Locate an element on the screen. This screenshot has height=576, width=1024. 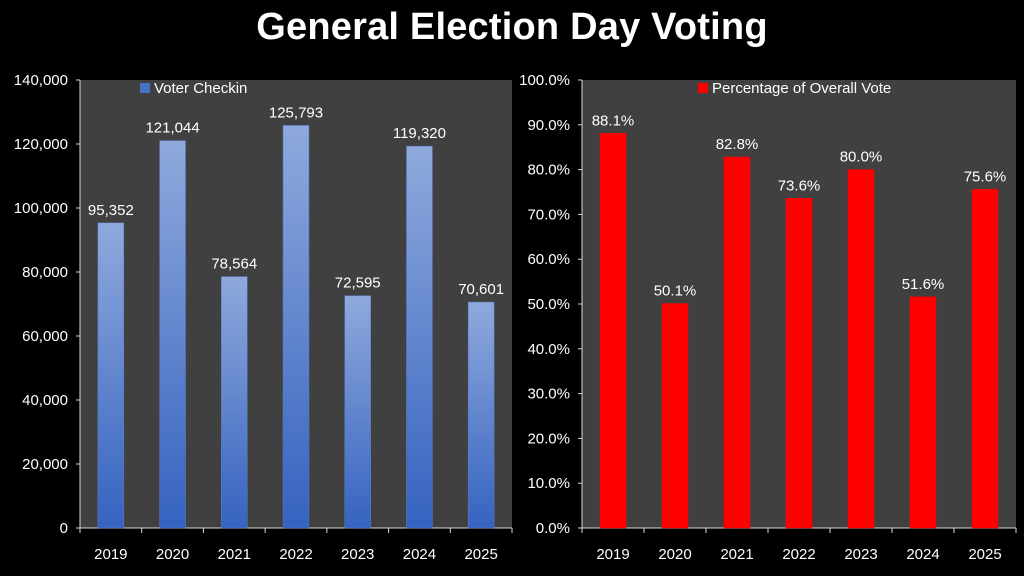
y-tick-label: 90.0% is located at coordinates (548, 125).